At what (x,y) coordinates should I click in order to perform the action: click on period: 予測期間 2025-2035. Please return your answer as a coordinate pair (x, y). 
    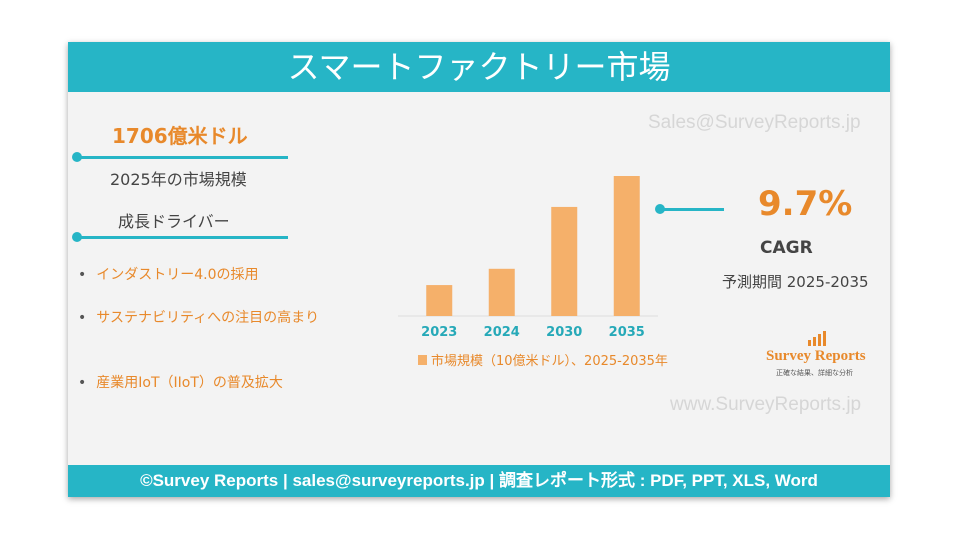
    Looking at the image, I should click on (795, 282).